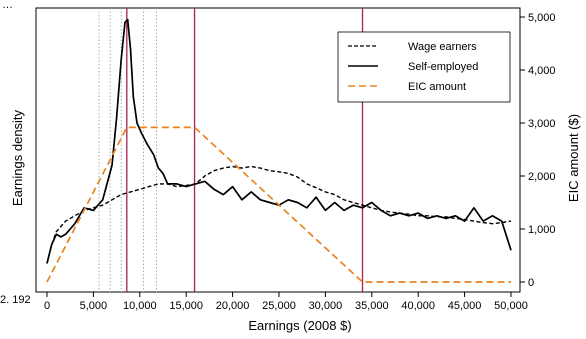 This screenshot has height=339, width=586. I want to click on legend: Wage earners Self-employed EIC amount, so click(424, 67).